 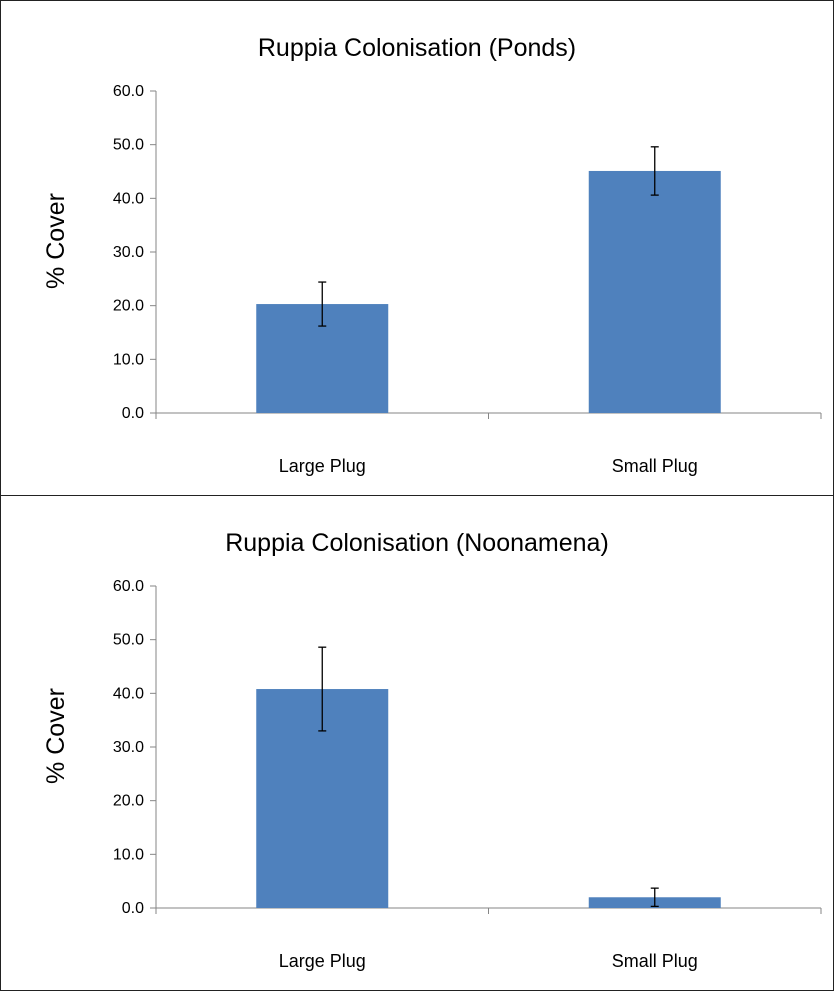 I want to click on bar-small-plug, so click(x=654, y=291).